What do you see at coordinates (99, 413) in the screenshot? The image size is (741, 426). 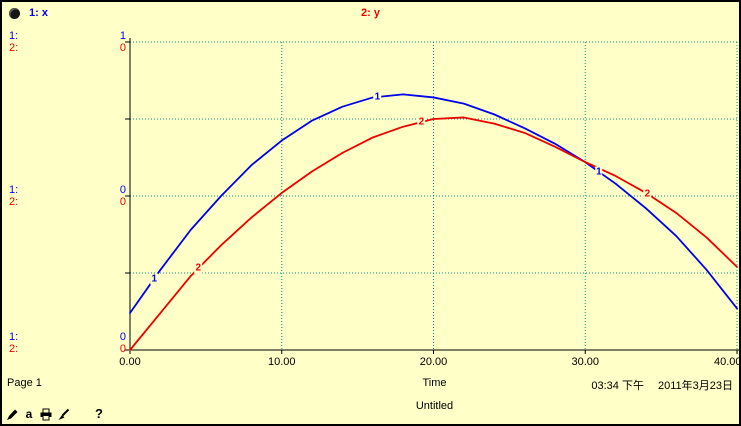 I see `help-icon: ?` at bounding box center [99, 413].